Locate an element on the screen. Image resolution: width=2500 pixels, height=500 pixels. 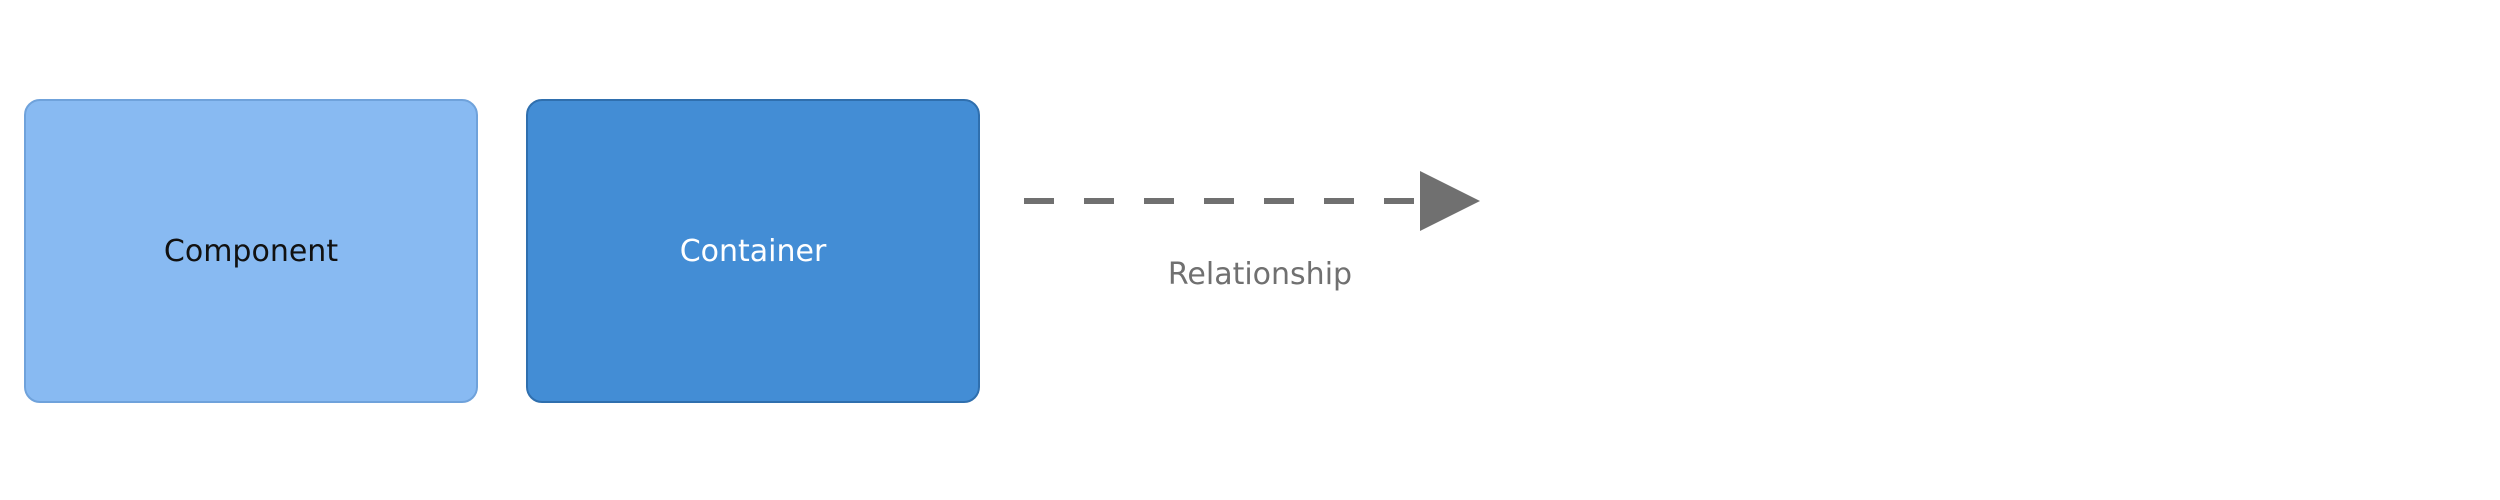
container-legend-box: Container is located at coordinates (753, 251).